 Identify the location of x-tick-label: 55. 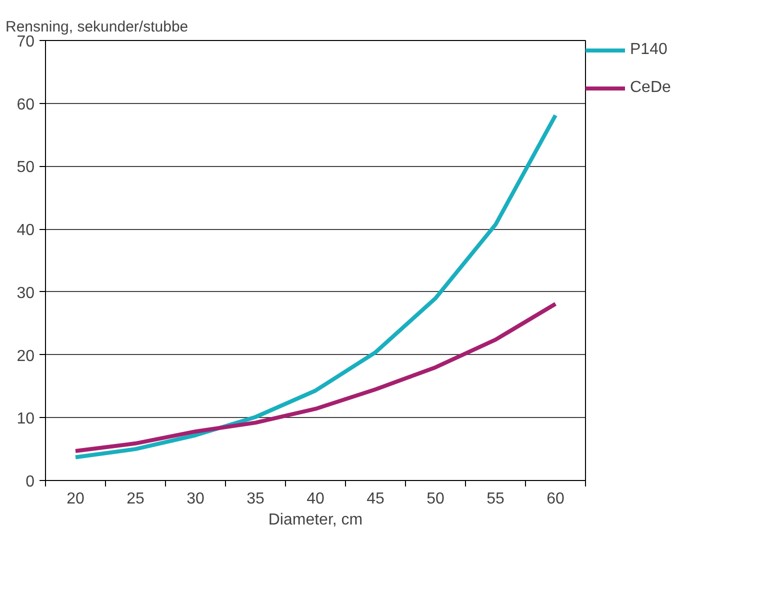
(495, 499).